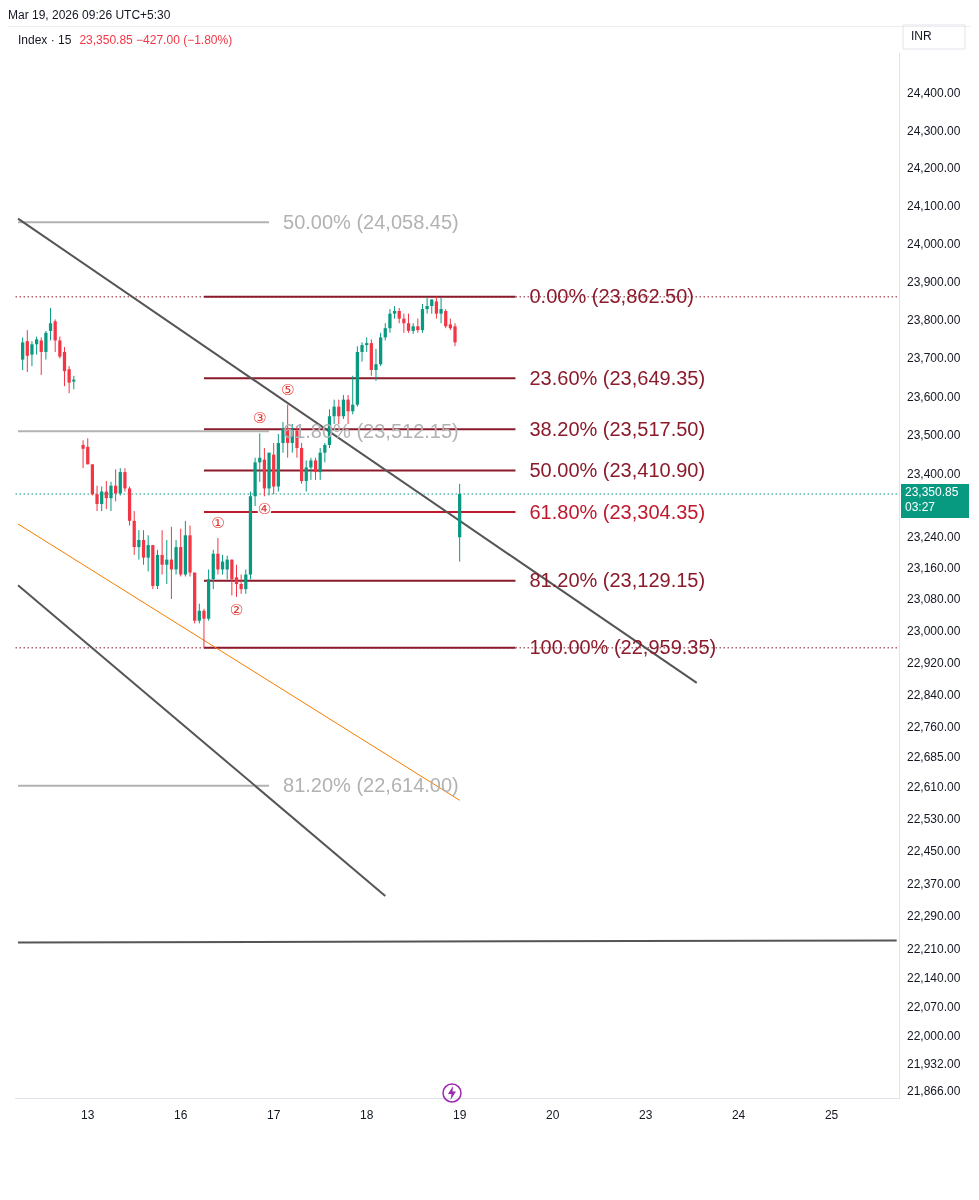  What do you see at coordinates (934, 851) in the screenshot?
I see `y-tick-label: 22,450.00` at bounding box center [934, 851].